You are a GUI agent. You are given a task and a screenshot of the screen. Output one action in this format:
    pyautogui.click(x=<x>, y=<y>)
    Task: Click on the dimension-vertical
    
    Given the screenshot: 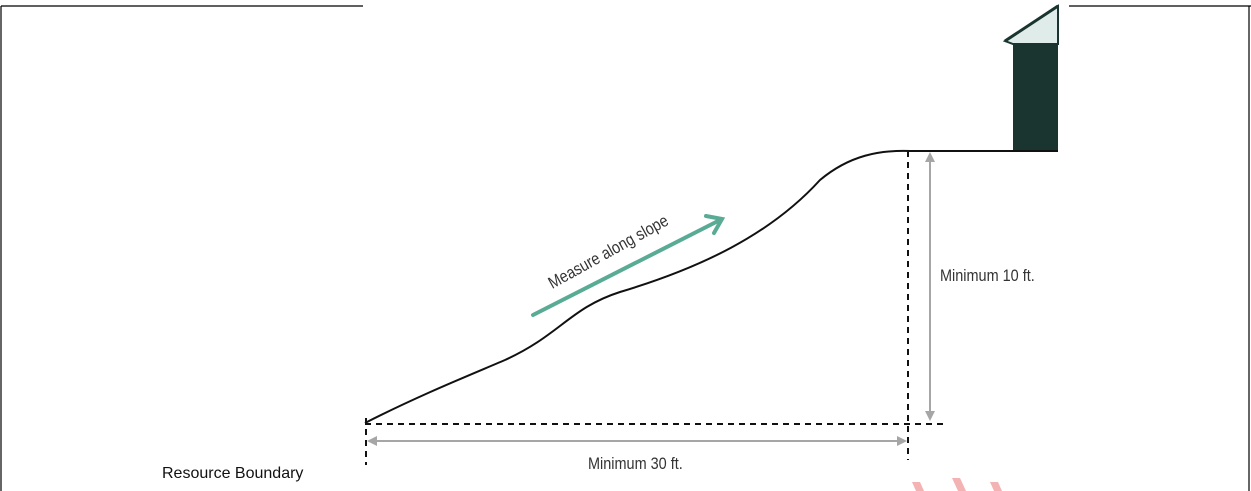 What is the action you would take?
    pyautogui.click(x=930, y=286)
    